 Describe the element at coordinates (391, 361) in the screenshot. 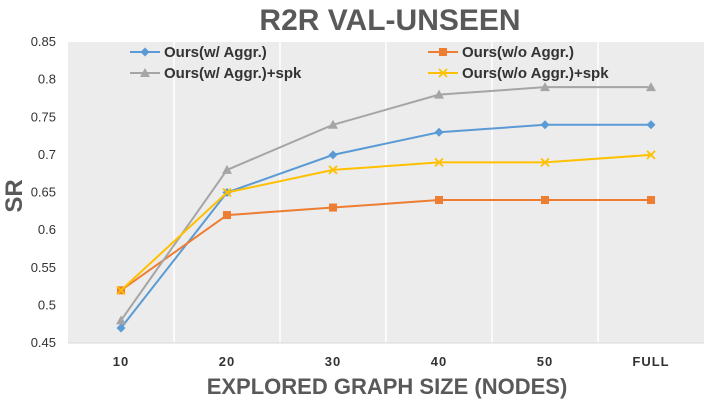

I see `x-axis-ticks: 10 20 30 40 50 FULL` at that location.